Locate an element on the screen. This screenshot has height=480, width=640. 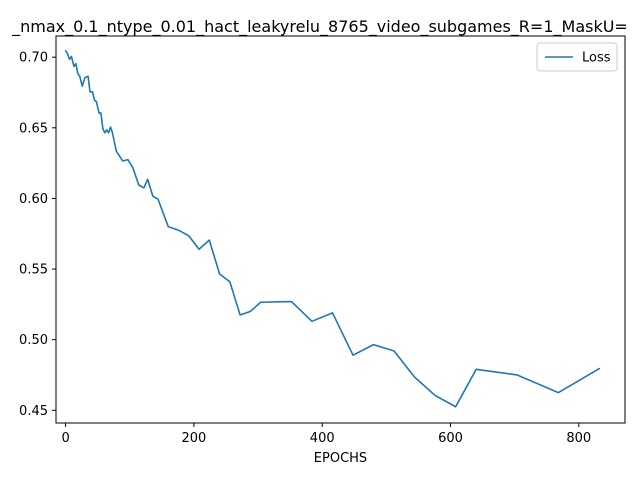
y-tick-label: 0.70 is located at coordinates (33, 58).